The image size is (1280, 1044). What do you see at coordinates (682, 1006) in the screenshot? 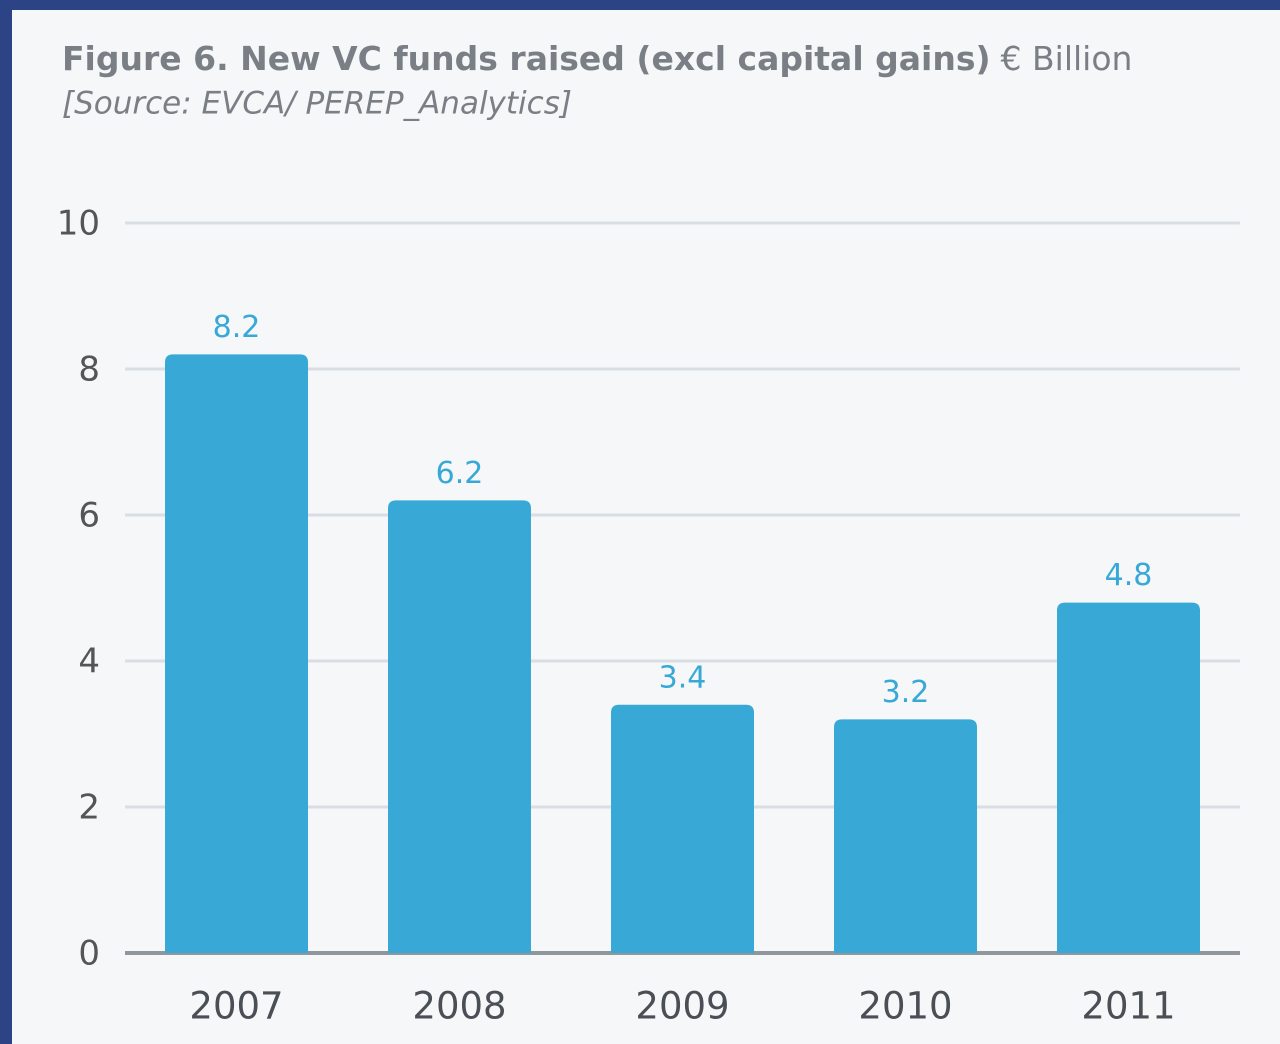
I see `x-tick-label: 2009` at bounding box center [682, 1006].